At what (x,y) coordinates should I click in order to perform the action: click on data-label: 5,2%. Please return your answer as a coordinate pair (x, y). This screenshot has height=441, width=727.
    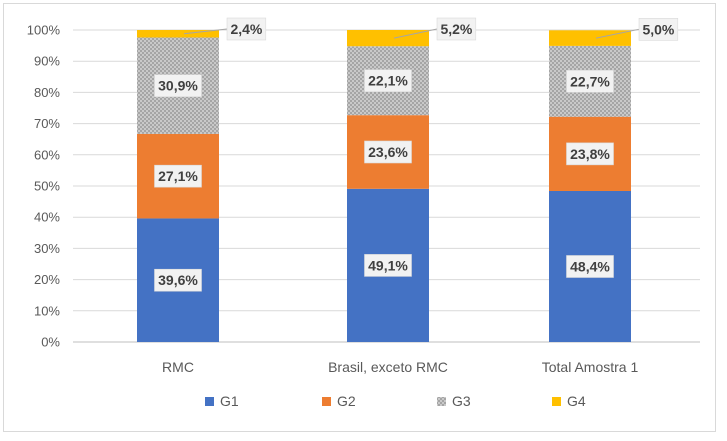
    Looking at the image, I should click on (456, 29).